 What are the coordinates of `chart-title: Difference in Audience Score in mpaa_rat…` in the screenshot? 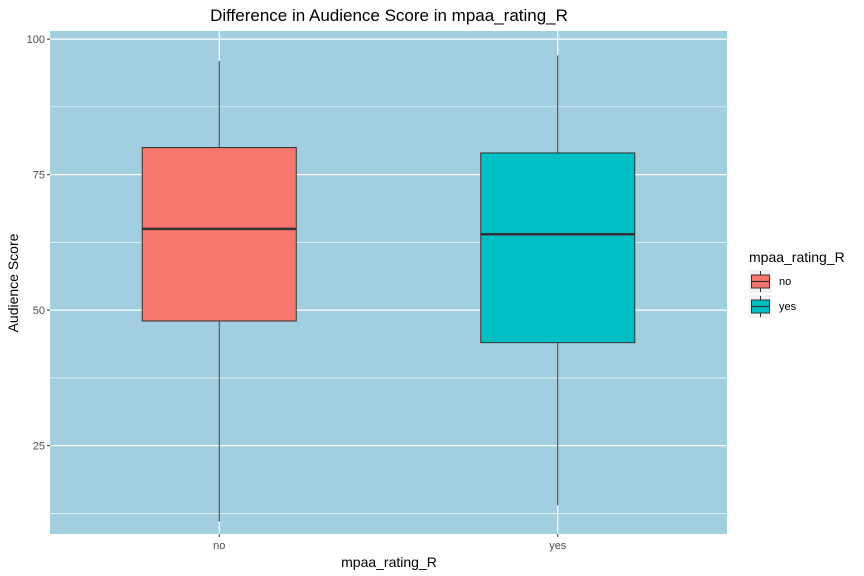 It's located at (389, 15).